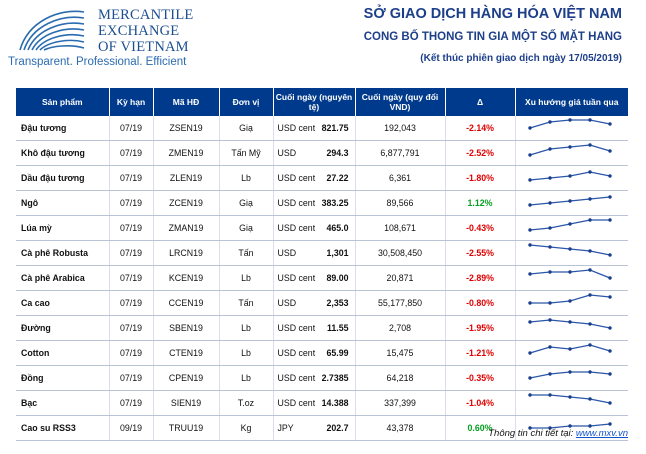 The width and height of the screenshot is (646, 454). What do you see at coordinates (480, 228) in the screenshot?
I see `change-value: -0.43%` at bounding box center [480, 228].